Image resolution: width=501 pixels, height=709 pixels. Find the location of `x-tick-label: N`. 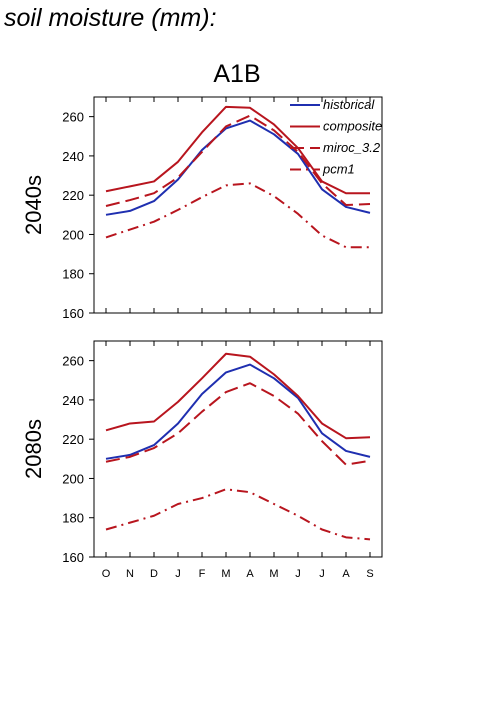

x-tick-label: N is located at coordinates (130, 574).